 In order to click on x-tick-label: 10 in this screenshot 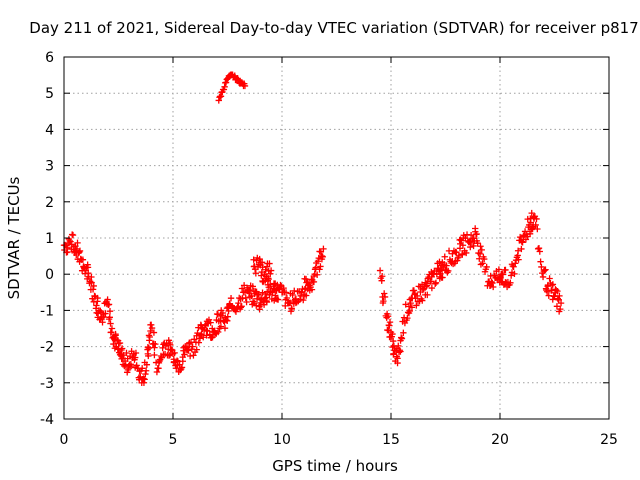, I will do `click(282, 440)`.